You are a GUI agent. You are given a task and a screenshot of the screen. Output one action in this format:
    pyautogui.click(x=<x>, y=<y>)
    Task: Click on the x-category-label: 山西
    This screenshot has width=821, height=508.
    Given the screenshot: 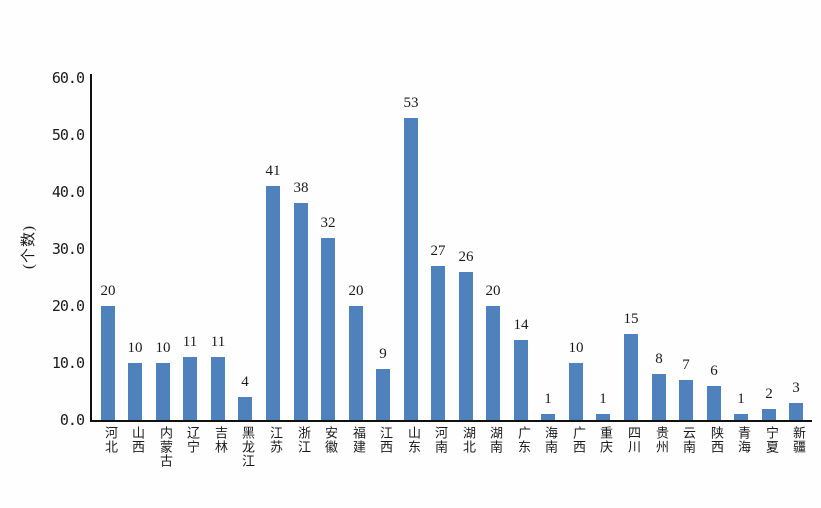 What is the action you would take?
    pyautogui.click(x=137, y=440)
    